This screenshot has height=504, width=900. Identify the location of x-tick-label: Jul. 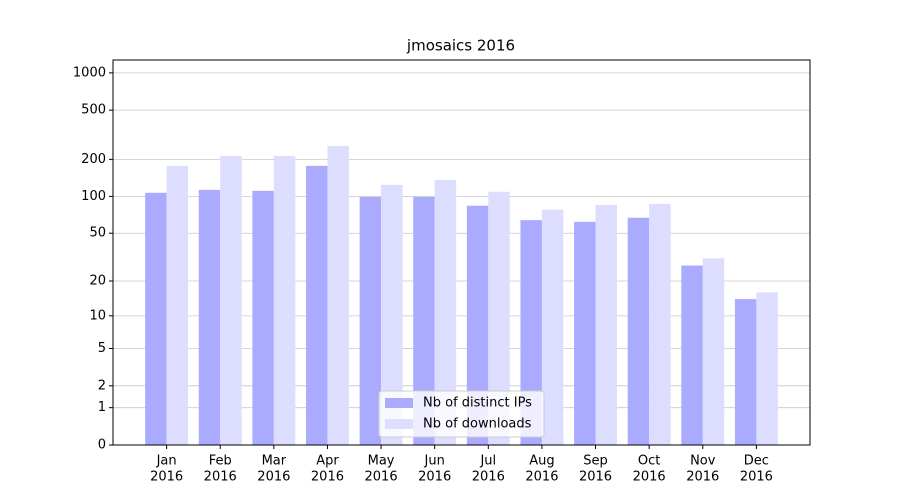
(487, 461).